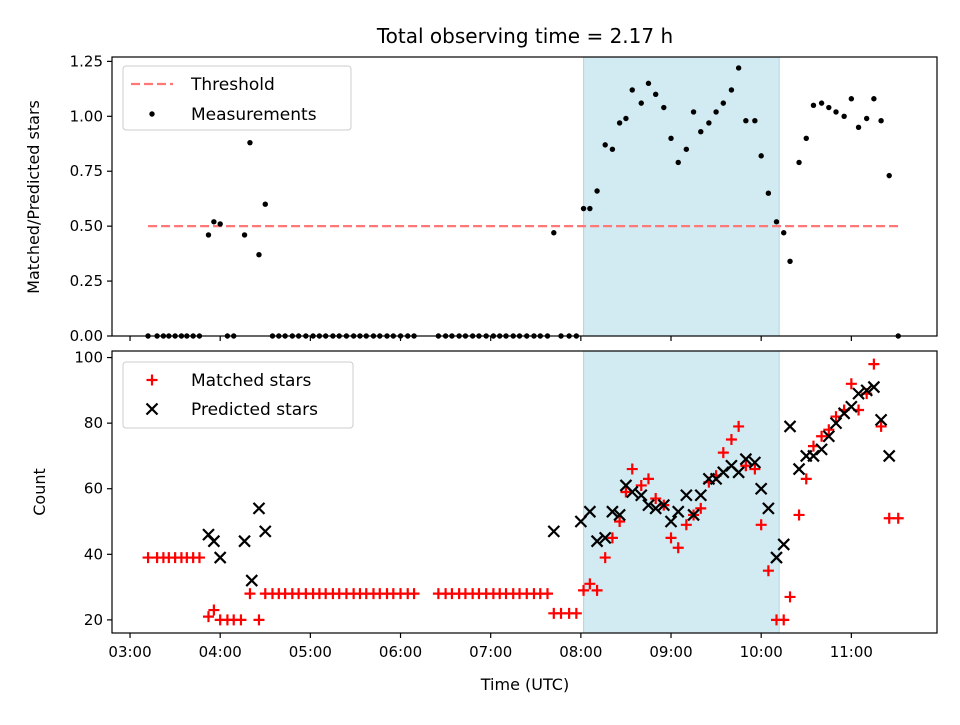 This screenshot has height=725, width=960. What do you see at coordinates (254, 115) in the screenshot?
I see `legend-measurements-label: Measurements` at bounding box center [254, 115].